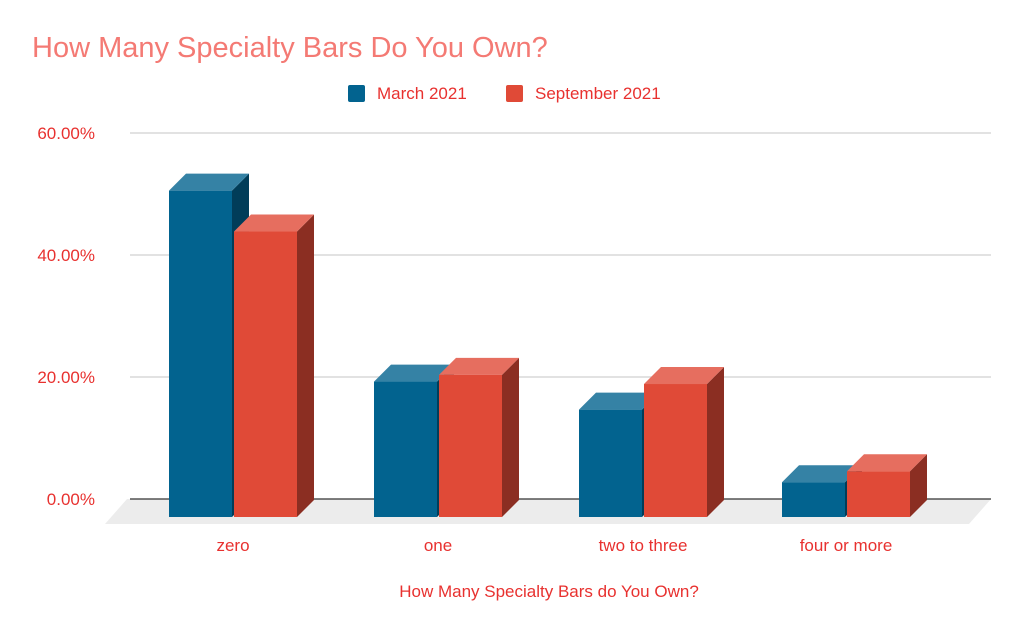 This screenshot has width=1024, height=633. What do you see at coordinates (598, 93) in the screenshot?
I see `legend-label-september-2021: September 2021` at bounding box center [598, 93].